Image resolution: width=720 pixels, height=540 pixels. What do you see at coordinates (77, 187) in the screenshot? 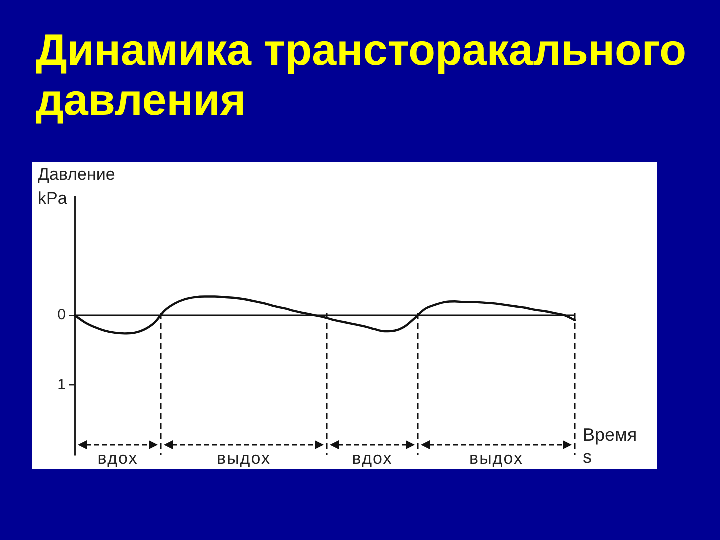
I see `y-axis-title: Давление kPa` at bounding box center [77, 187].